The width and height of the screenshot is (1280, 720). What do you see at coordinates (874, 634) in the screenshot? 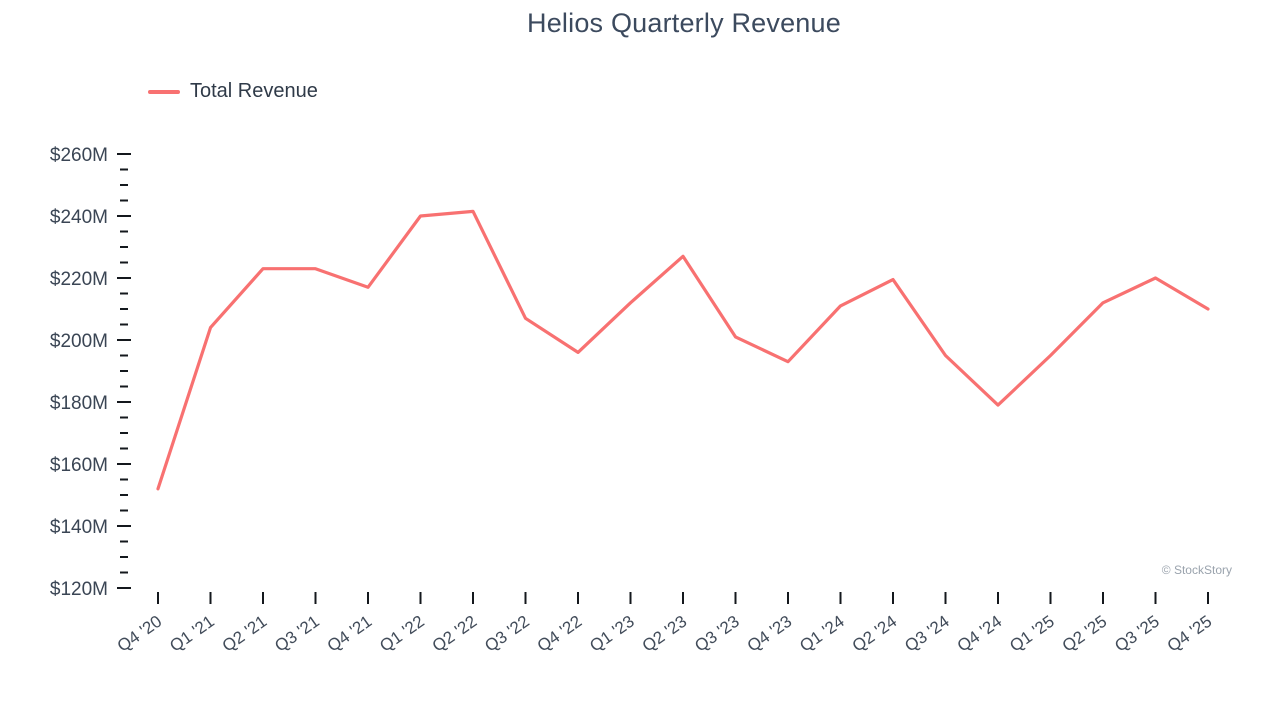
I see `x-axis-label: Q2 '24` at bounding box center [874, 634].